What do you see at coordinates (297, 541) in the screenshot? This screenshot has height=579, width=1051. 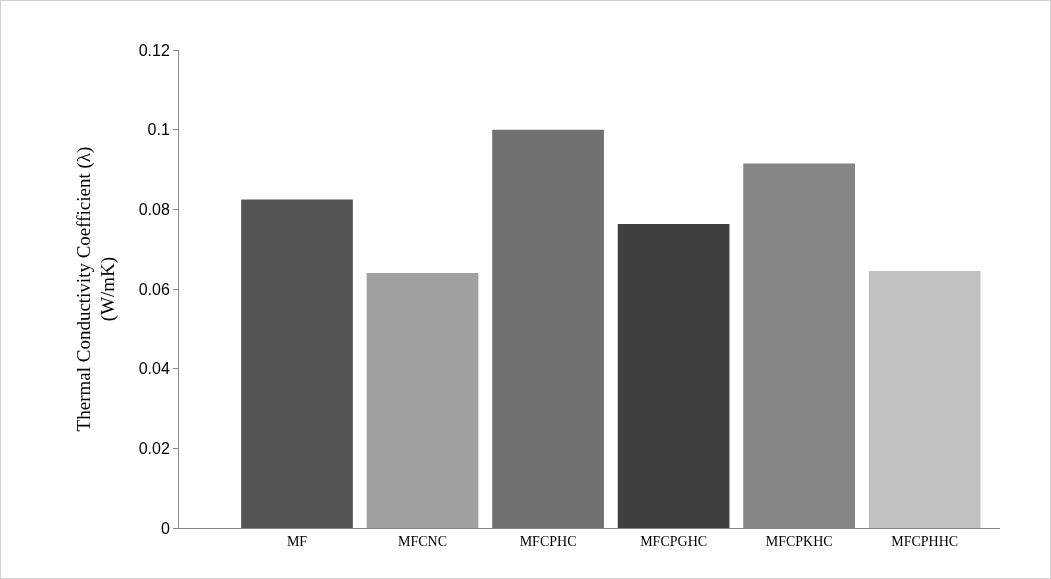 I see `x-tick-label: MF` at bounding box center [297, 541].